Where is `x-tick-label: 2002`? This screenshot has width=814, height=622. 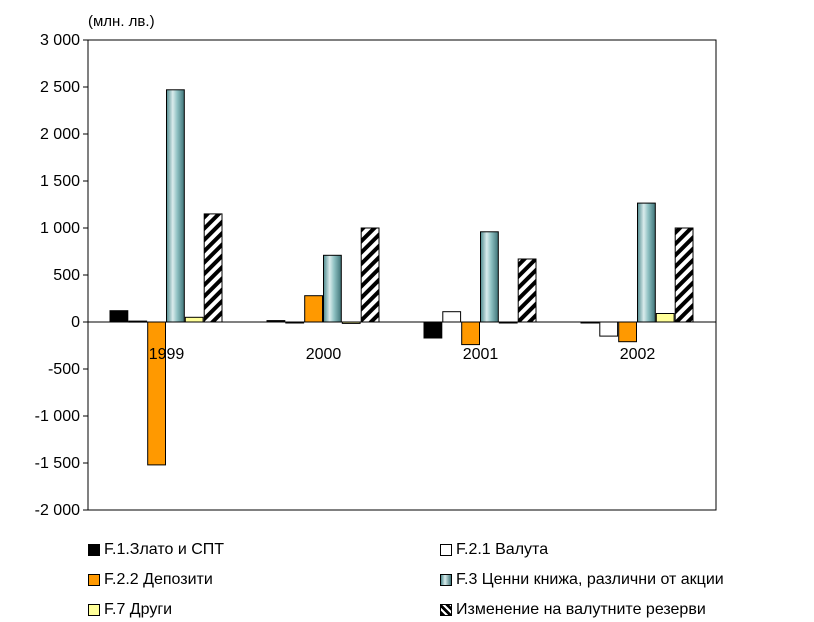 x-tick-label: 2002 is located at coordinates (638, 354).